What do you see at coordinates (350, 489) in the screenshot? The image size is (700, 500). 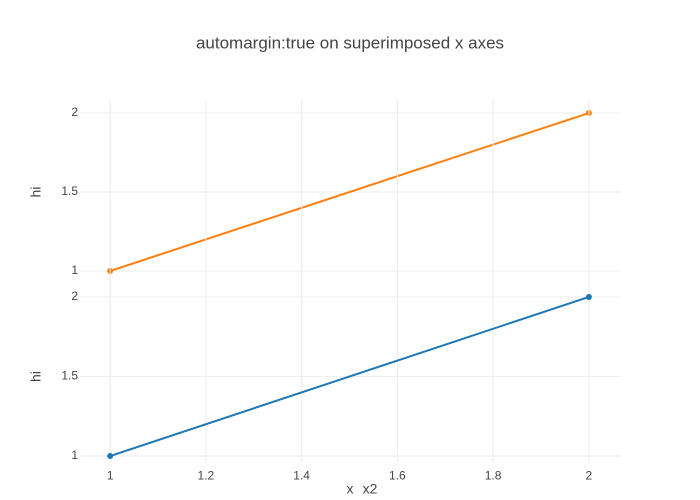 I see `x-axis-title: x` at bounding box center [350, 489].